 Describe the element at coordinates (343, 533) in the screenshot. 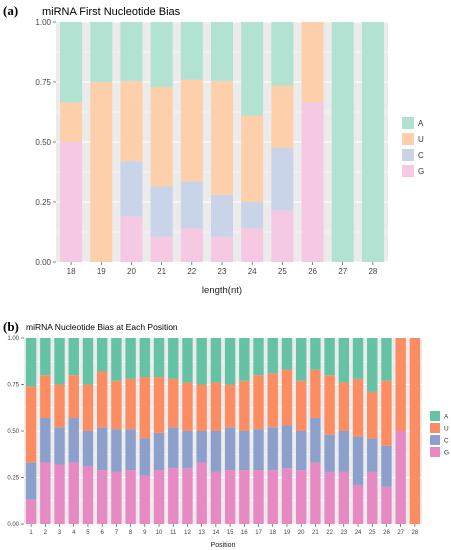

I see `panel-b-x-tick-label: 23` at that location.